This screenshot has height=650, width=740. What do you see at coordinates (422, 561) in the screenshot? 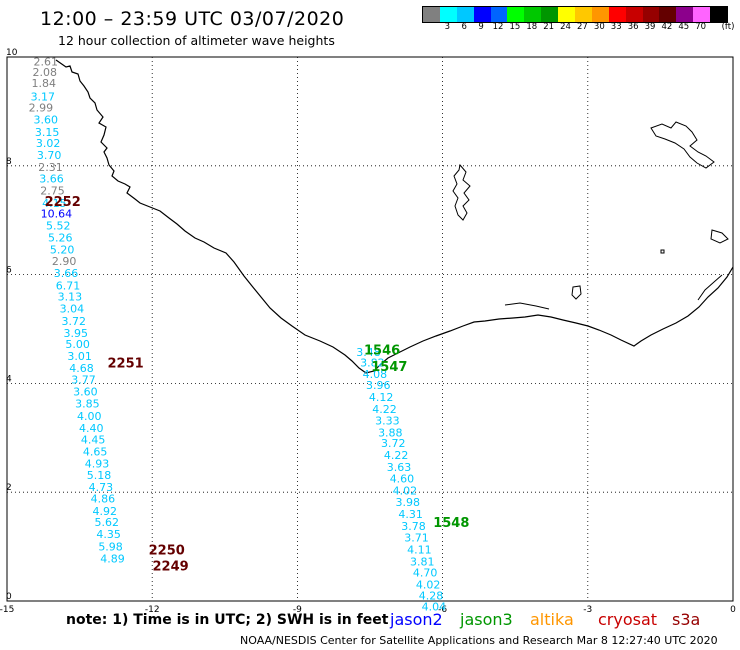
I see `wave-height-value: 3.81` at bounding box center [422, 561].